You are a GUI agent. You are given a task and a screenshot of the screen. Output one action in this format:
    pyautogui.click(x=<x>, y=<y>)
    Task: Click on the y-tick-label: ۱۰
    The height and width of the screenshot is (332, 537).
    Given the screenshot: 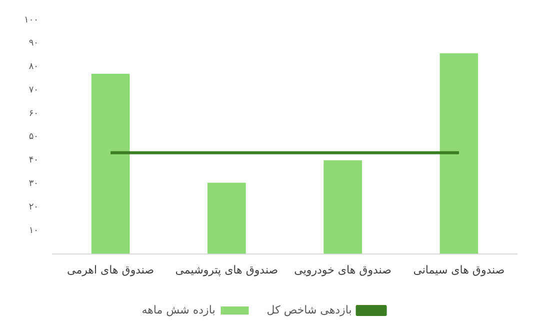 What is the action you would take?
    pyautogui.click(x=33, y=231)
    